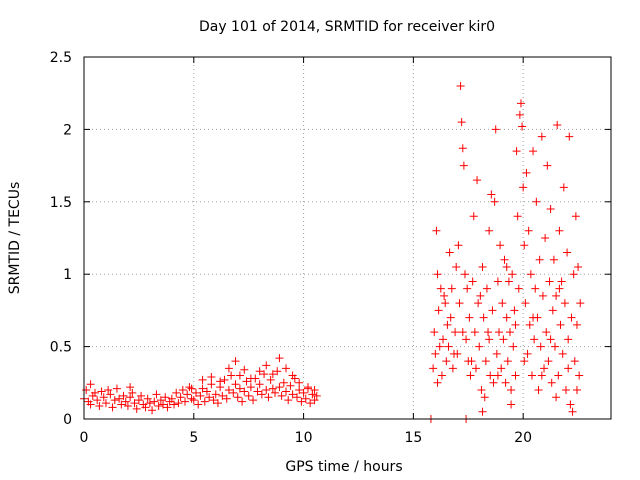 The height and width of the screenshot is (480, 640). What do you see at coordinates (61, 348) in the screenshot?
I see `y-tick-label: 0.5` at bounding box center [61, 348].